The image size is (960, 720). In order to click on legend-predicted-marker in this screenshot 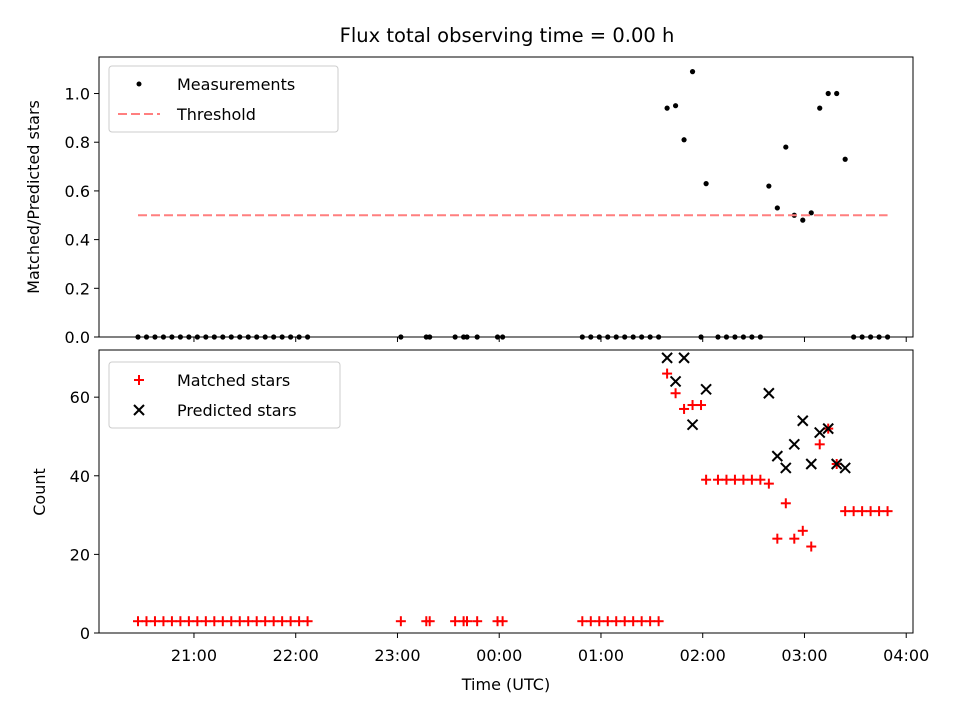, I will do `click(139, 410)`.